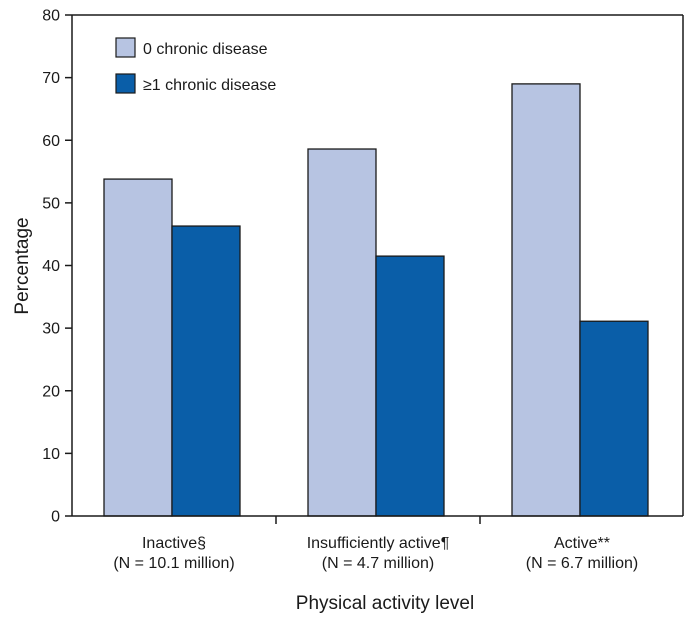 This screenshot has height=622, width=684. Describe the element at coordinates (51, 203) in the screenshot. I see `y-tick-label: 50` at that location.